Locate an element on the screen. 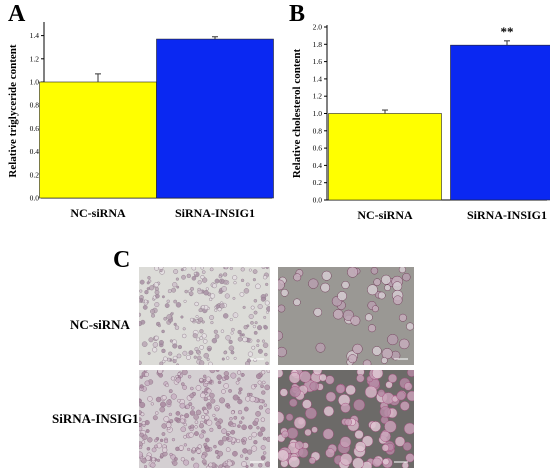 Image resolution: width=550 pixels, height=473 pixels. y-tick-label: 1.6 is located at coordinates (318, 61).